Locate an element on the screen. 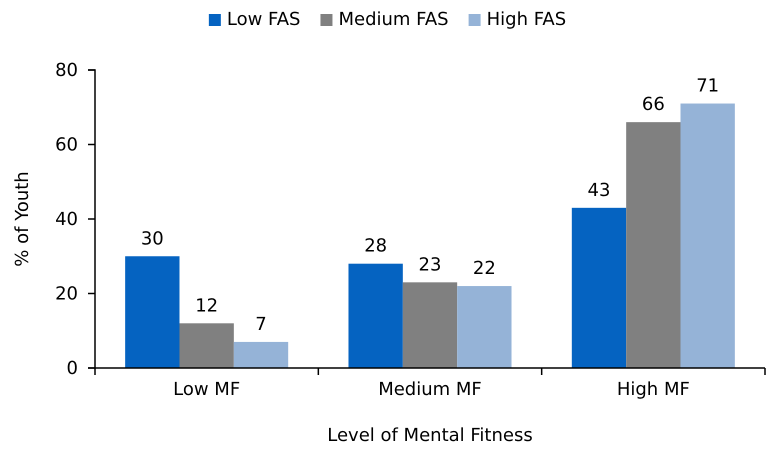  data-label: 66 is located at coordinates (653, 105).